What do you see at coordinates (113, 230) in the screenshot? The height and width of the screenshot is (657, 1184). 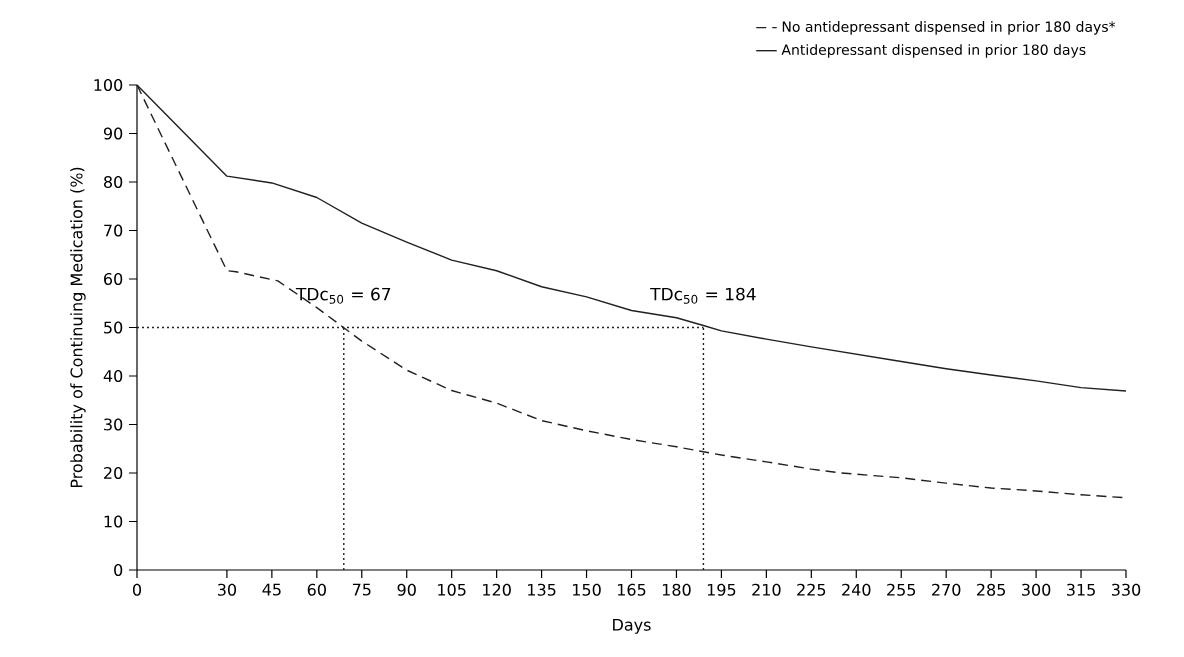 I see `y-tick-label: 70` at bounding box center [113, 230].